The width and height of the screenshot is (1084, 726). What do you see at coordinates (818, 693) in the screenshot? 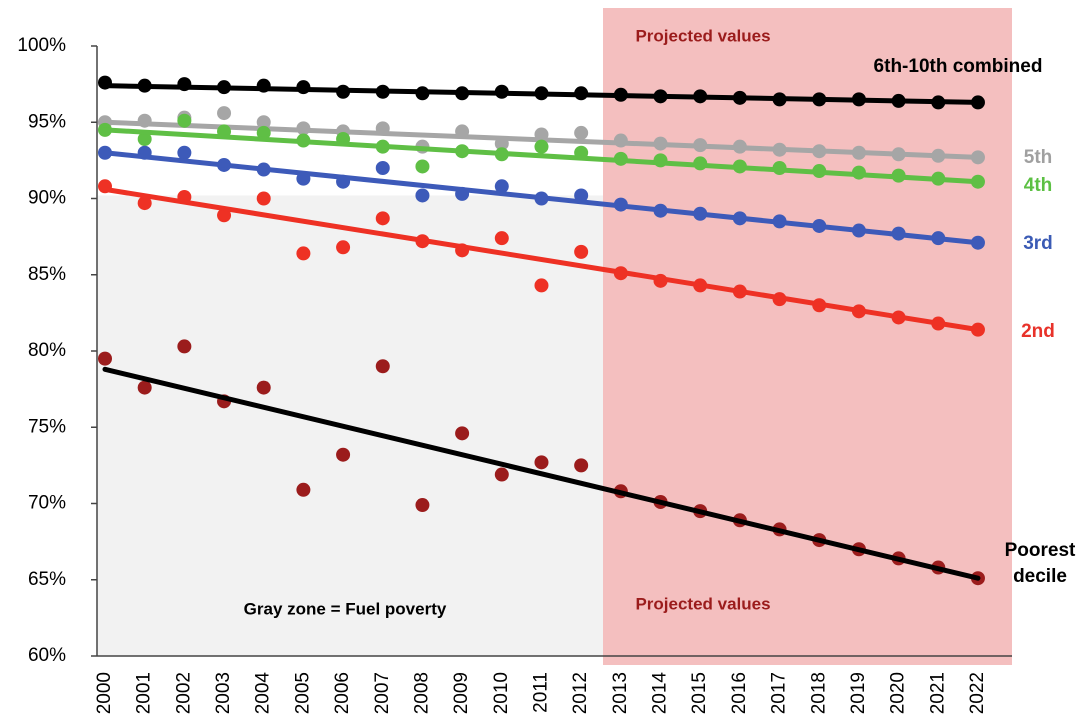
I see `x-tick-label: 2018` at bounding box center [818, 693].